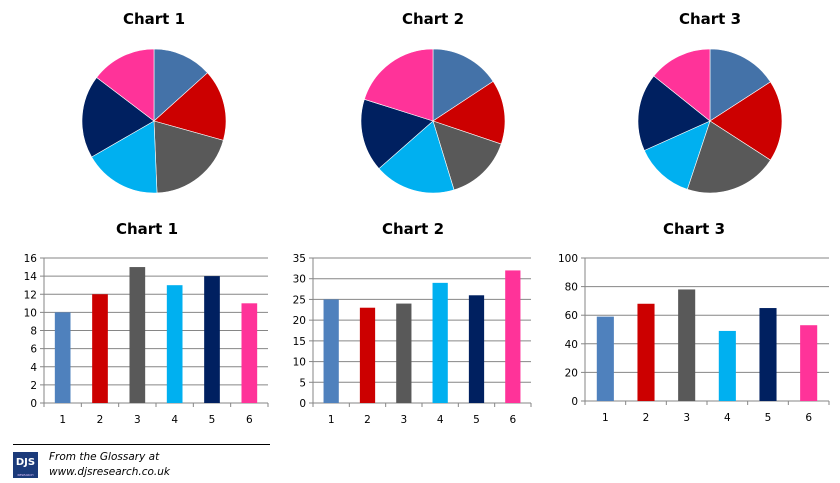 The width and height of the screenshot is (840, 483). Describe the element at coordinates (299, 342) in the screenshot. I see `y-tick-label: 15` at that location.